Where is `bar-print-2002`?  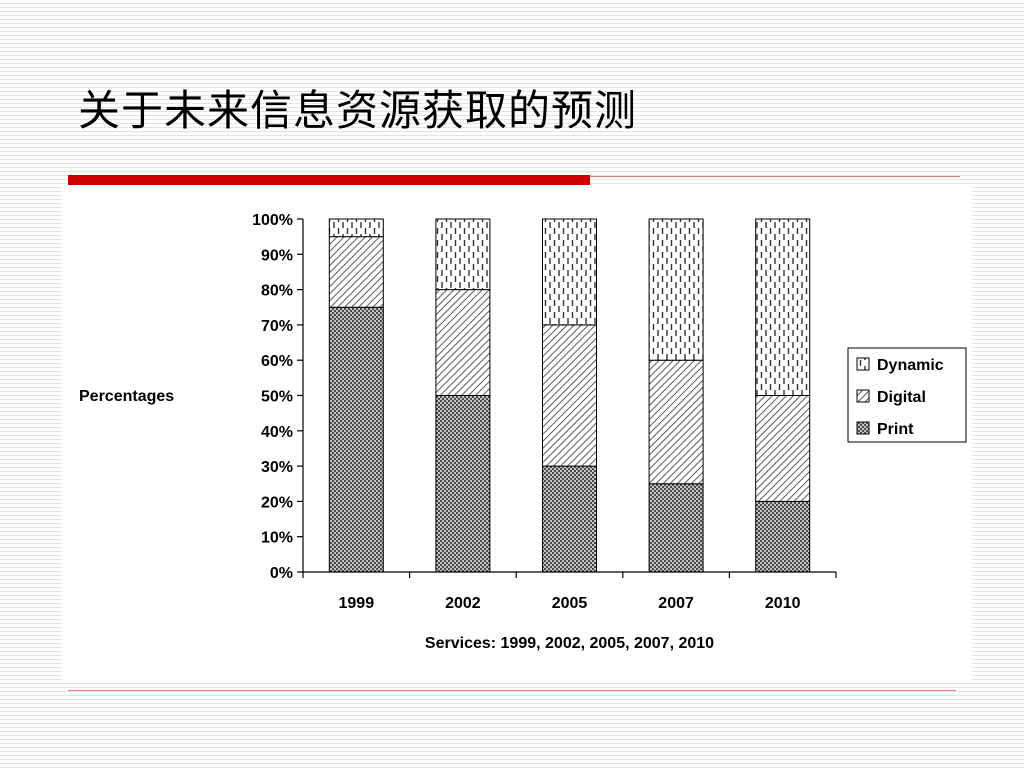 bar-print-2002 is located at coordinates (463, 484).